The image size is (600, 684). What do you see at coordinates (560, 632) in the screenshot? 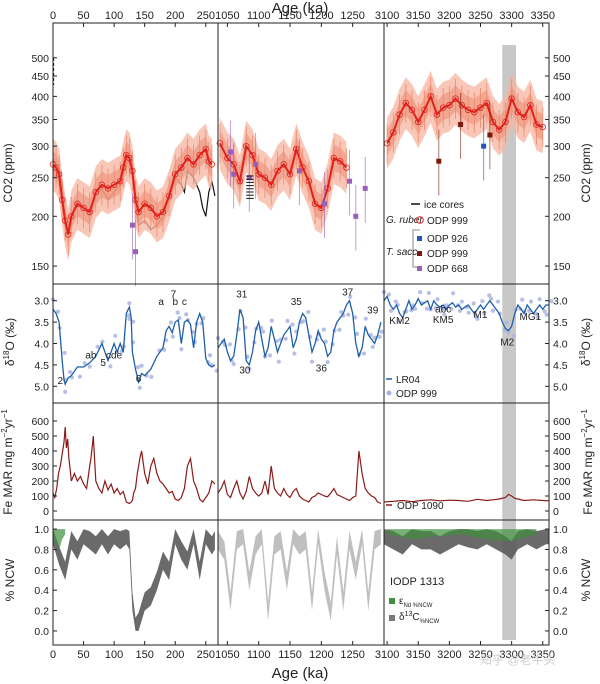
I see `ncw-right-y-tick-label: 0.0` at bounding box center [560, 632].